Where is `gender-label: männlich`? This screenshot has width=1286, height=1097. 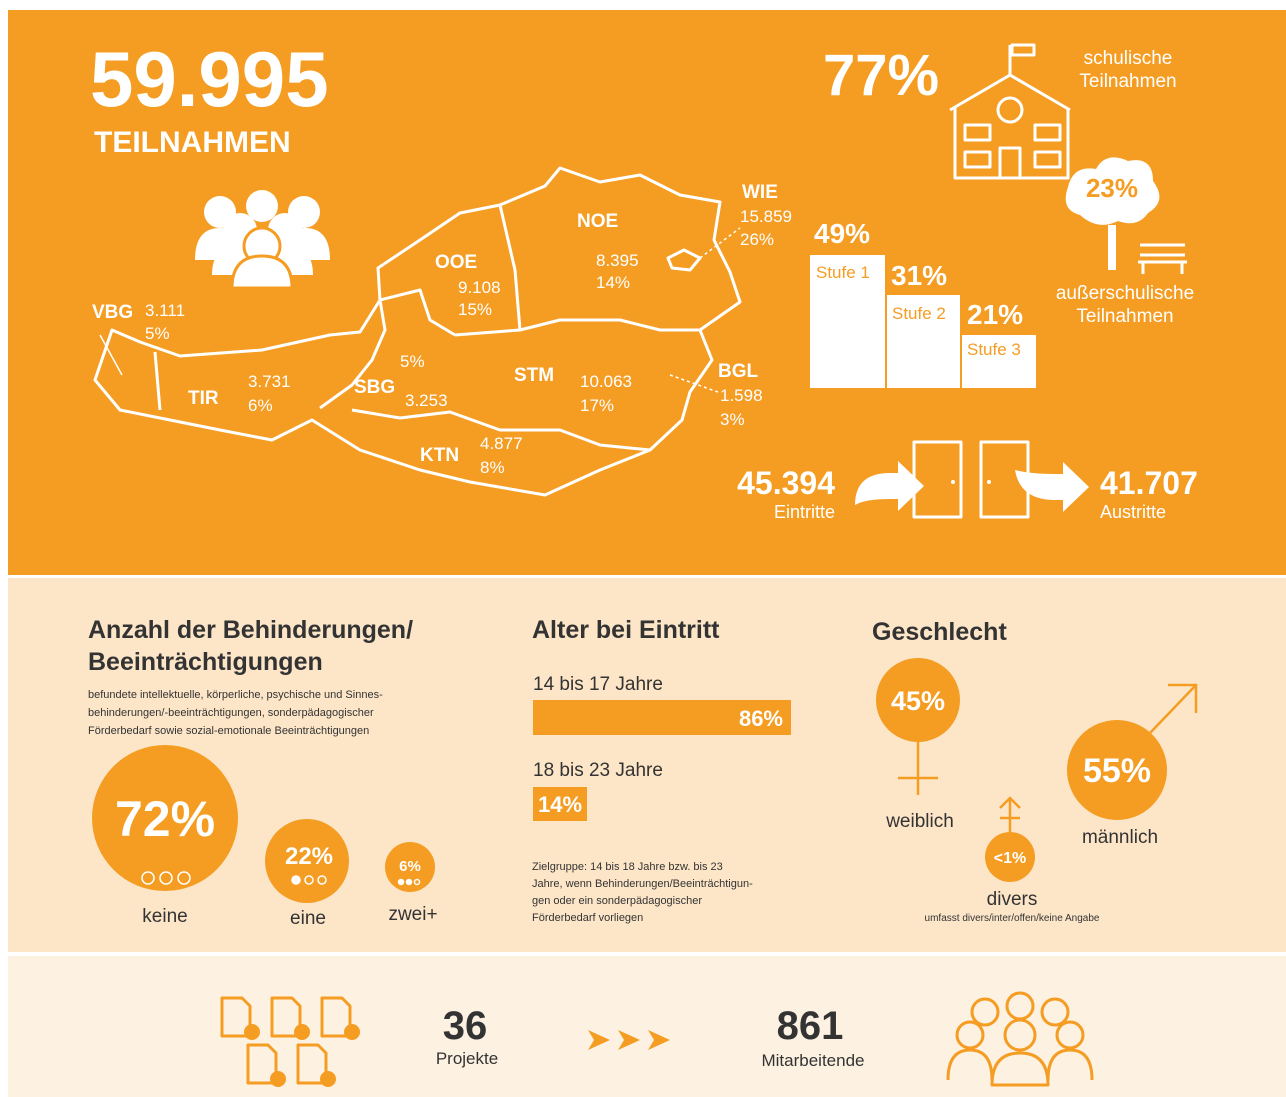
gender-label: männlich is located at coordinates (1120, 837).